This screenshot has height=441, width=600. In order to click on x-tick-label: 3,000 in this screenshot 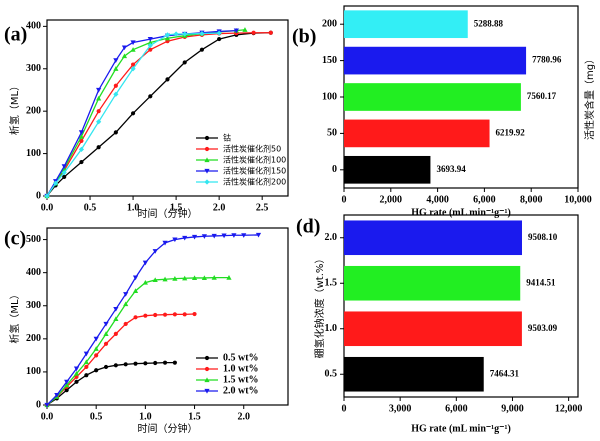, I will do `click(400, 408)`.